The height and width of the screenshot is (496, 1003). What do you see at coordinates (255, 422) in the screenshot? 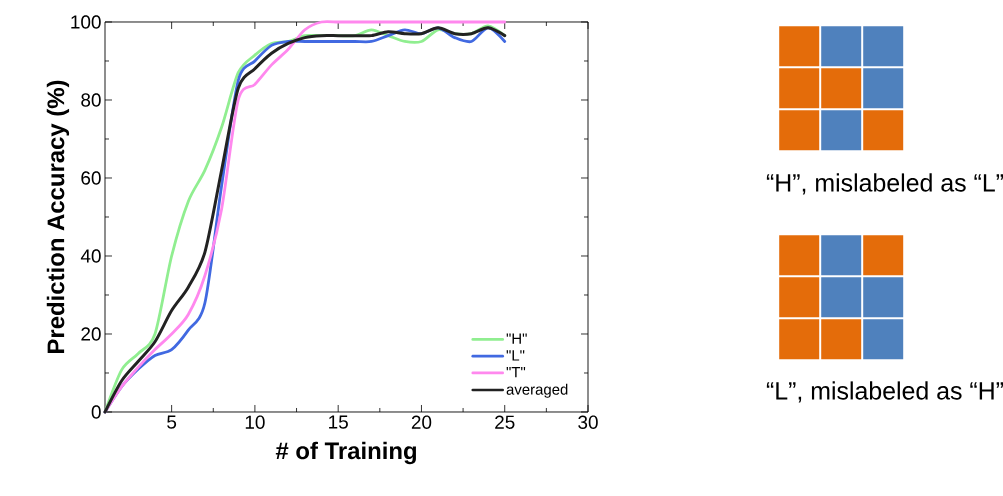
I see `x-tick-label: 10` at bounding box center [255, 422].